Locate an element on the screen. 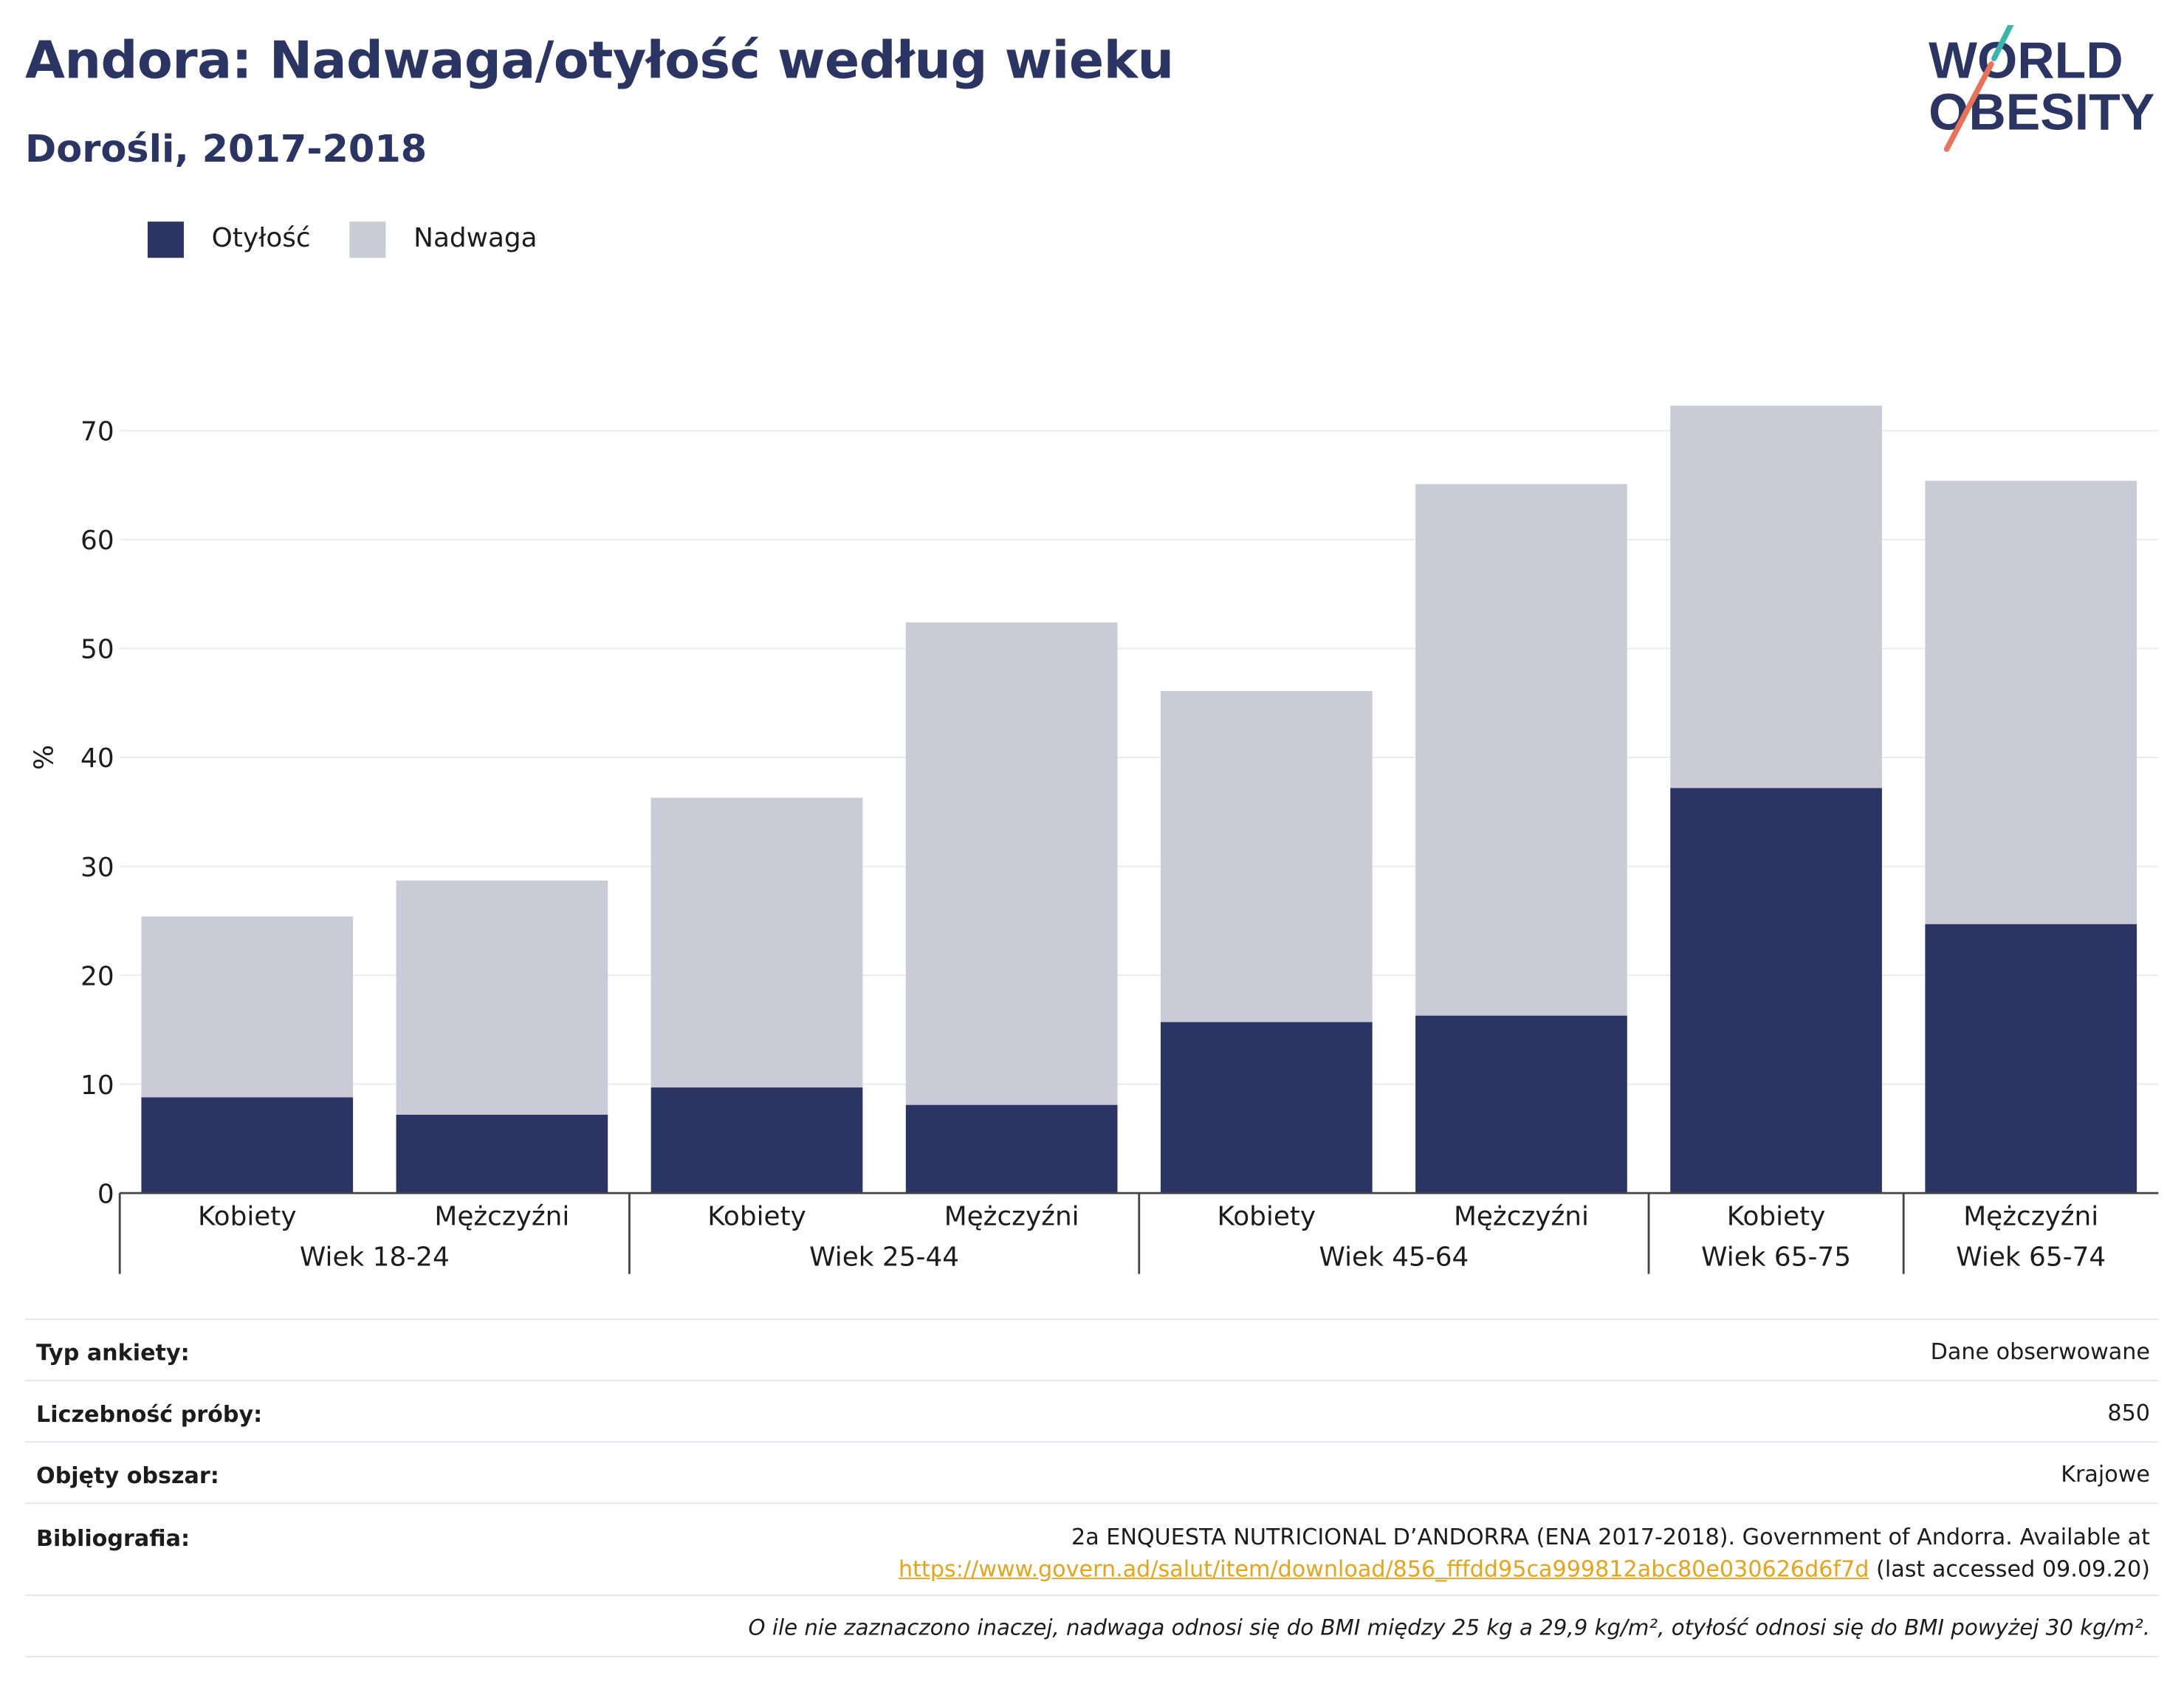 Image resolution: width=2184 pixels, height=1695 pixels. info-value: Krajowe is located at coordinates (2105, 1474).